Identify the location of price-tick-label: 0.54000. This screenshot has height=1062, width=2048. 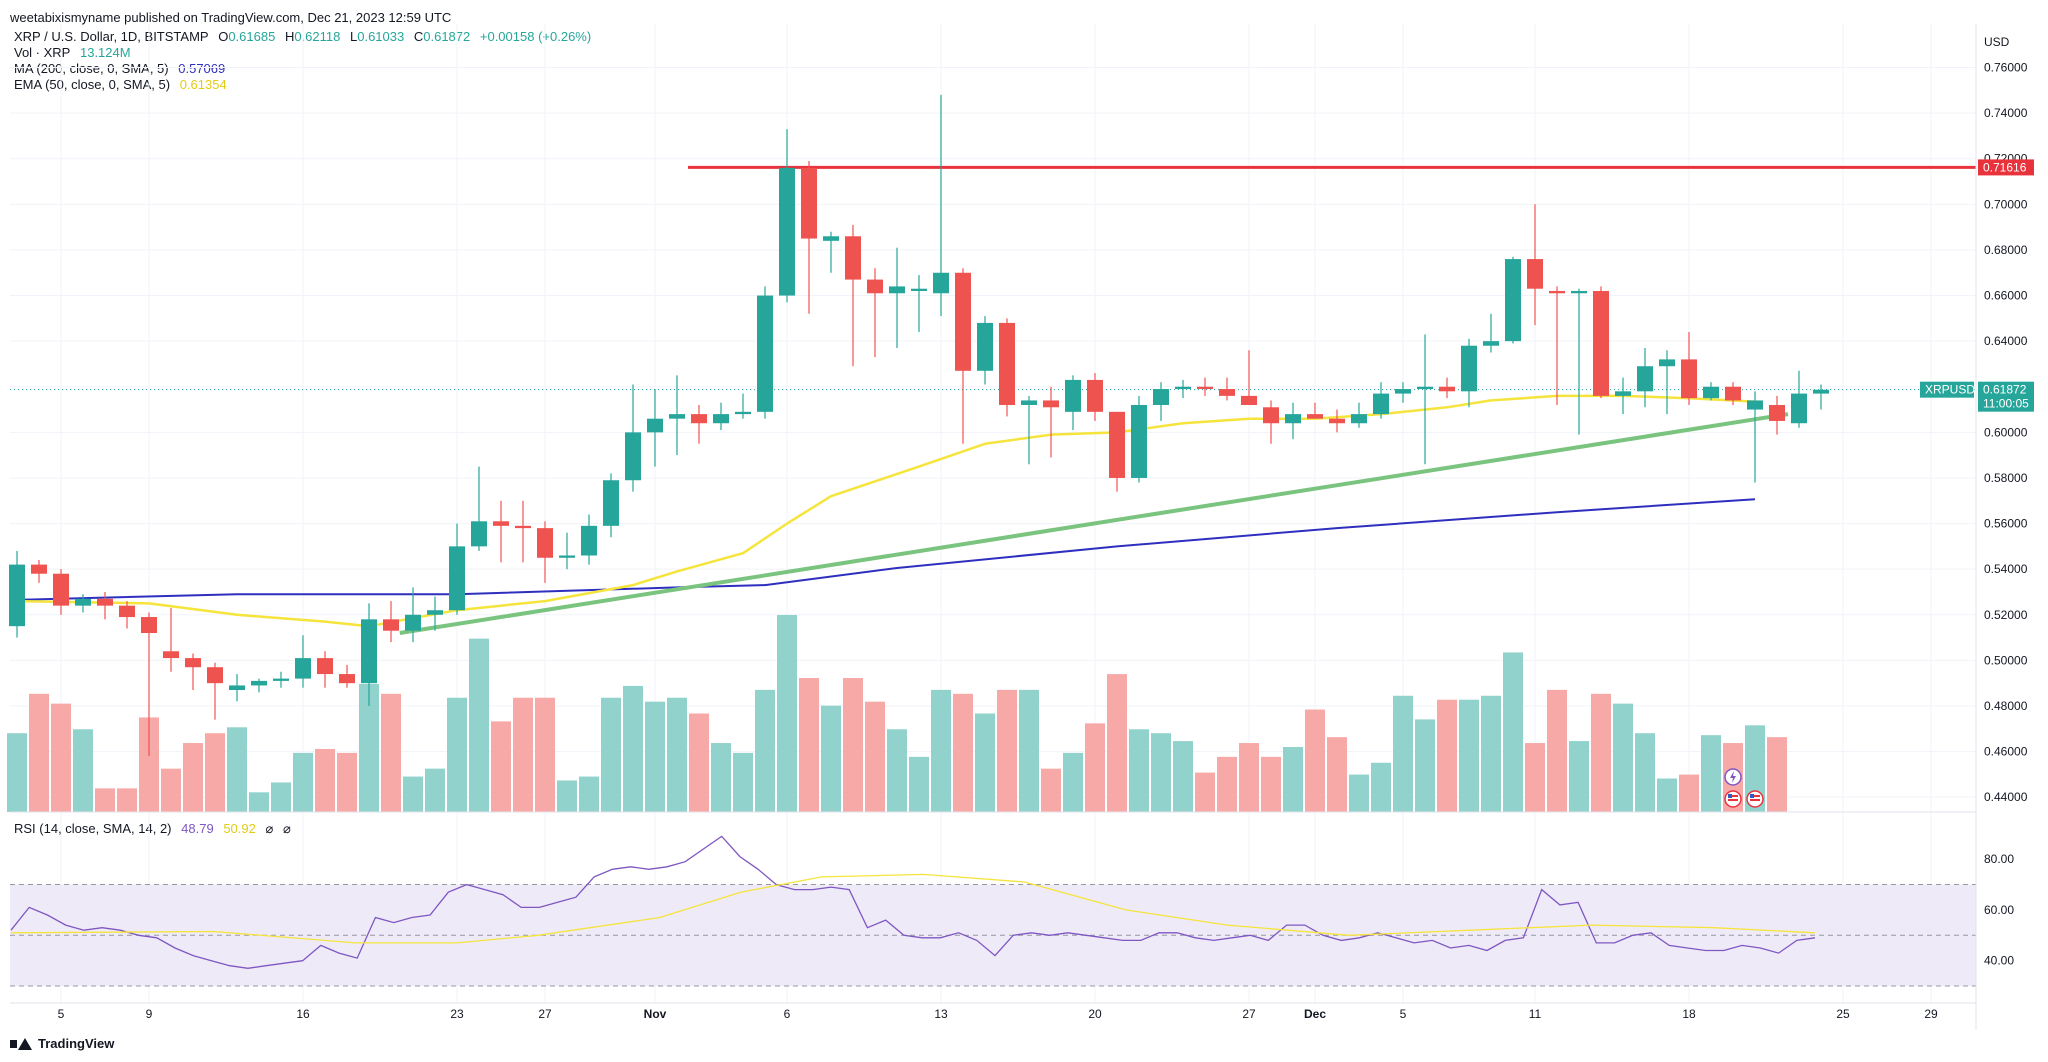
(2006, 569).